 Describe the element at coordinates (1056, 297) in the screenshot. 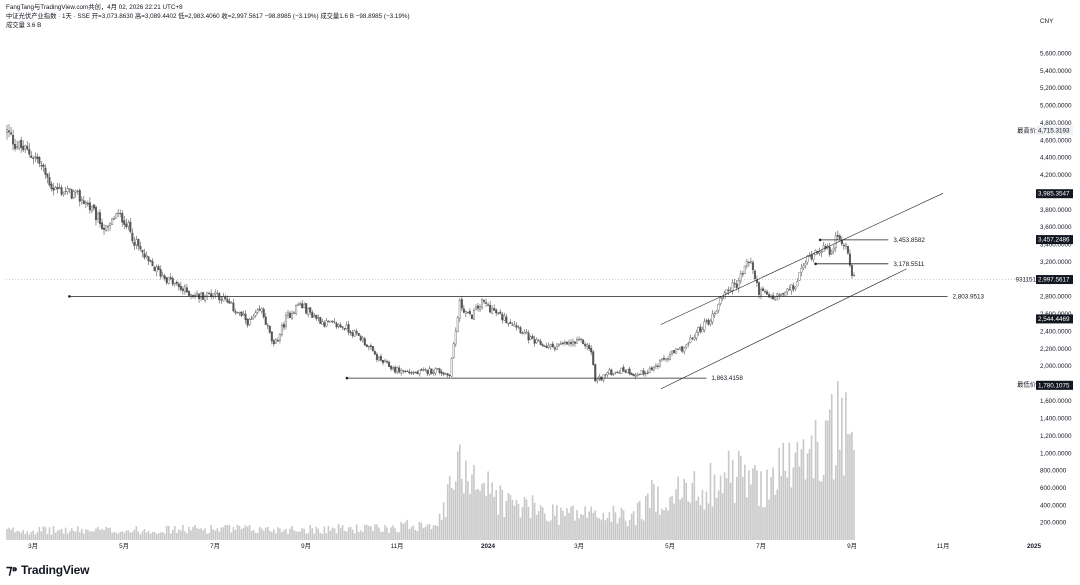

I see `price-tick-label: 2,800.0000` at that location.